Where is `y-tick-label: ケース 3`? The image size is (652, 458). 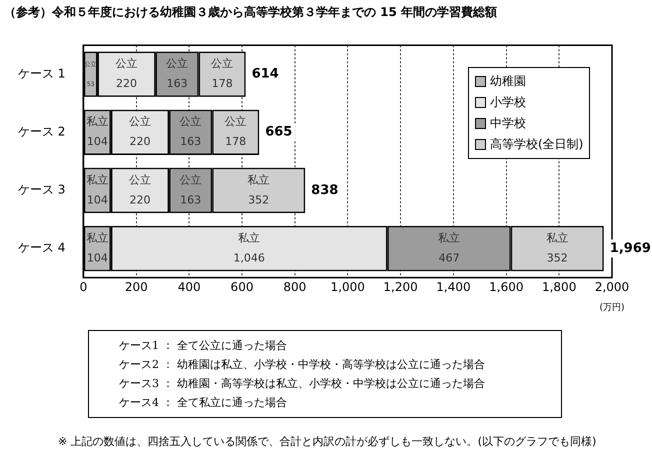 y-tick-label: ケース 3 is located at coordinates (42, 189).